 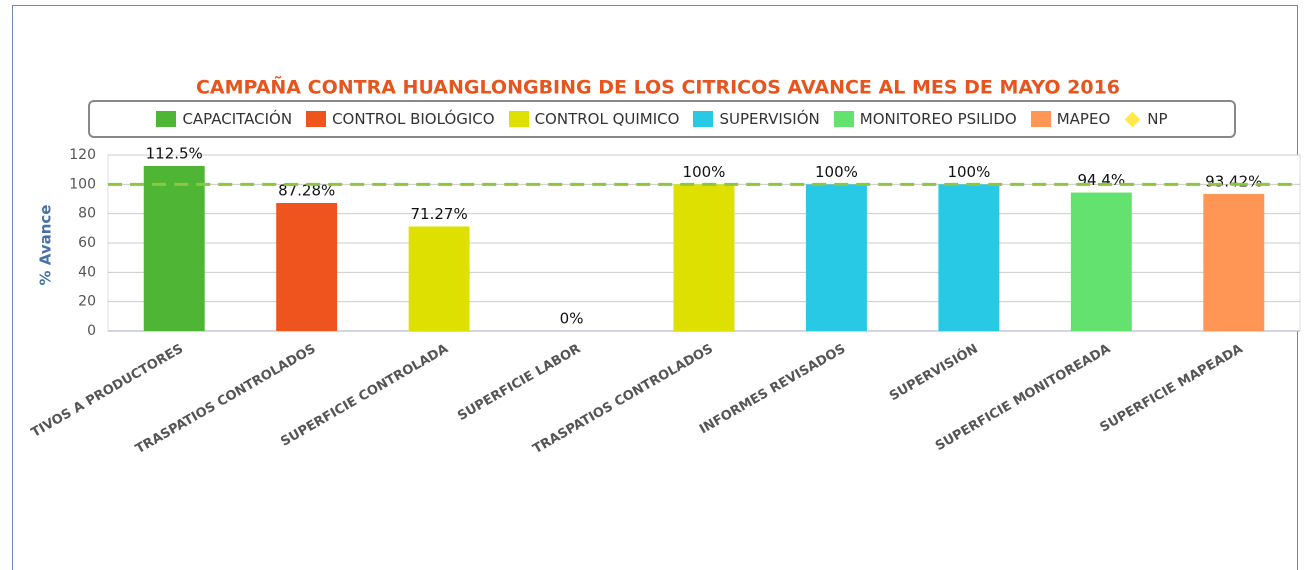 What do you see at coordinates (87, 302) in the screenshot?
I see `y-tick-label: 20` at bounding box center [87, 302].